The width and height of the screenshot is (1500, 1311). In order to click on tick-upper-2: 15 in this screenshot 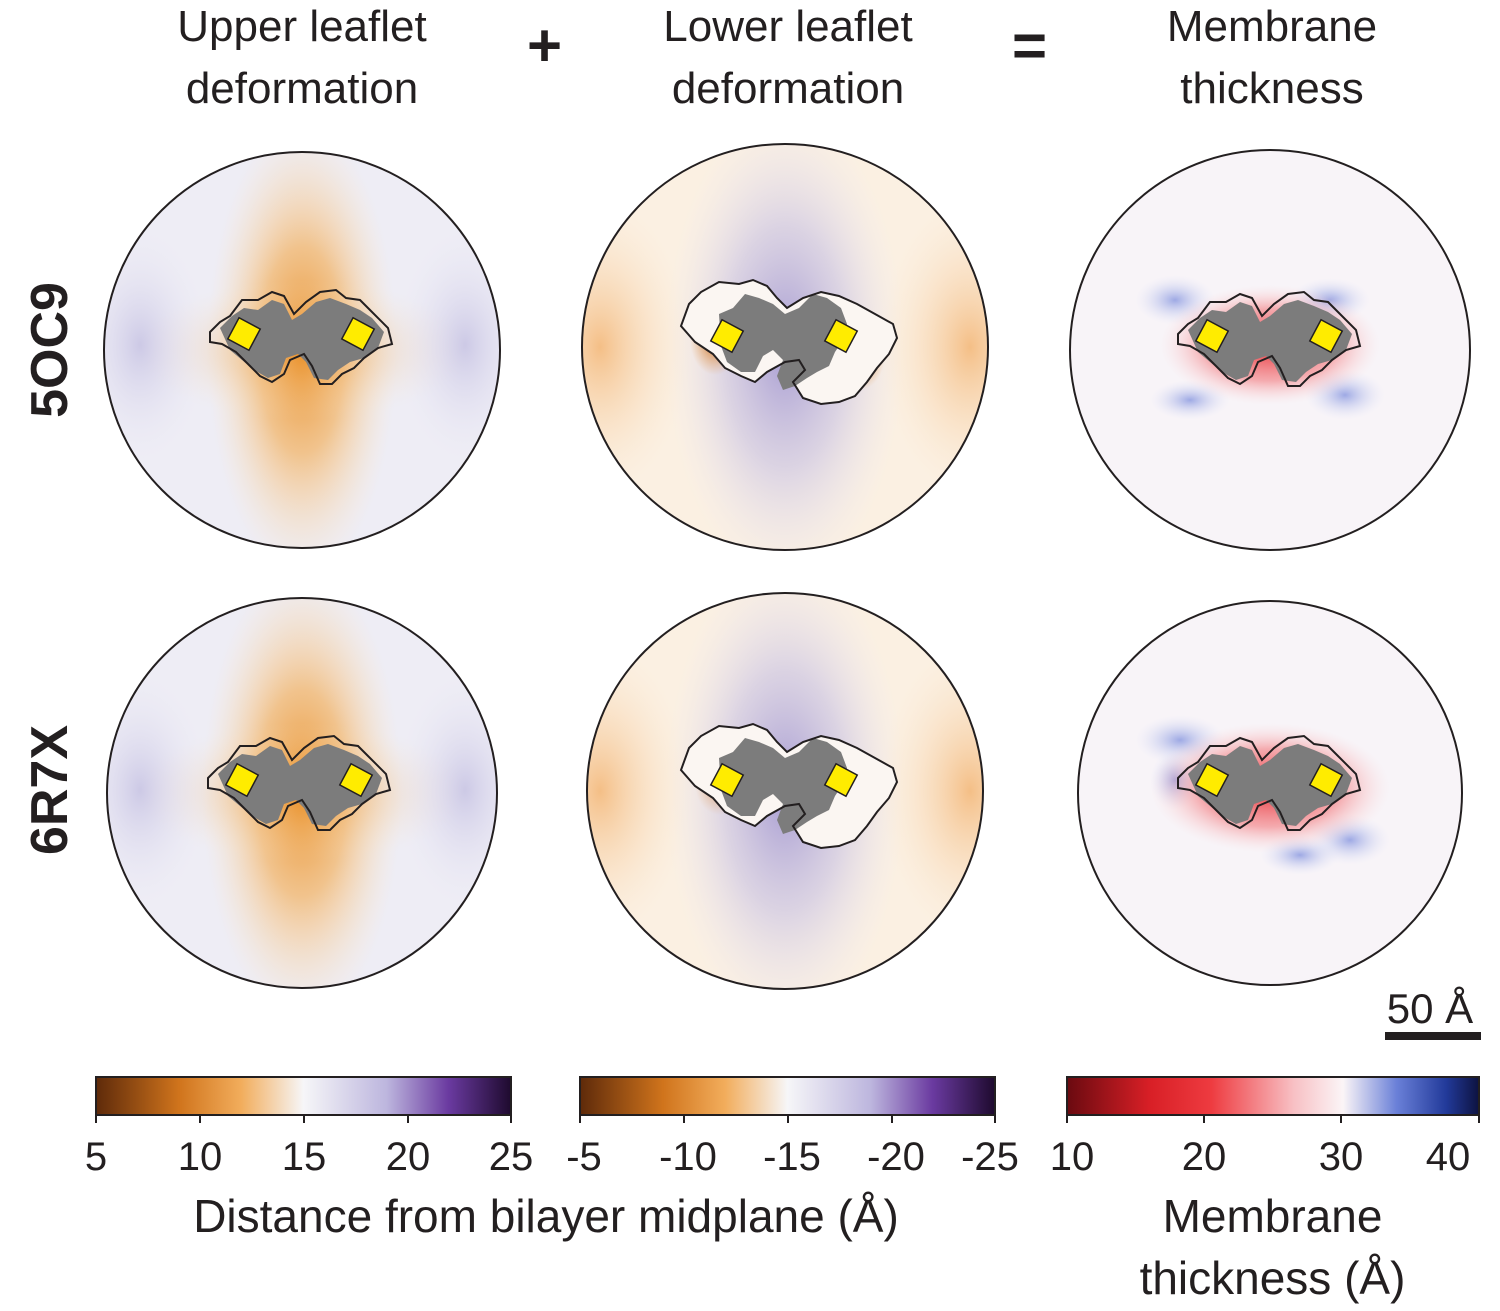, I will do `click(304, 1157)`.